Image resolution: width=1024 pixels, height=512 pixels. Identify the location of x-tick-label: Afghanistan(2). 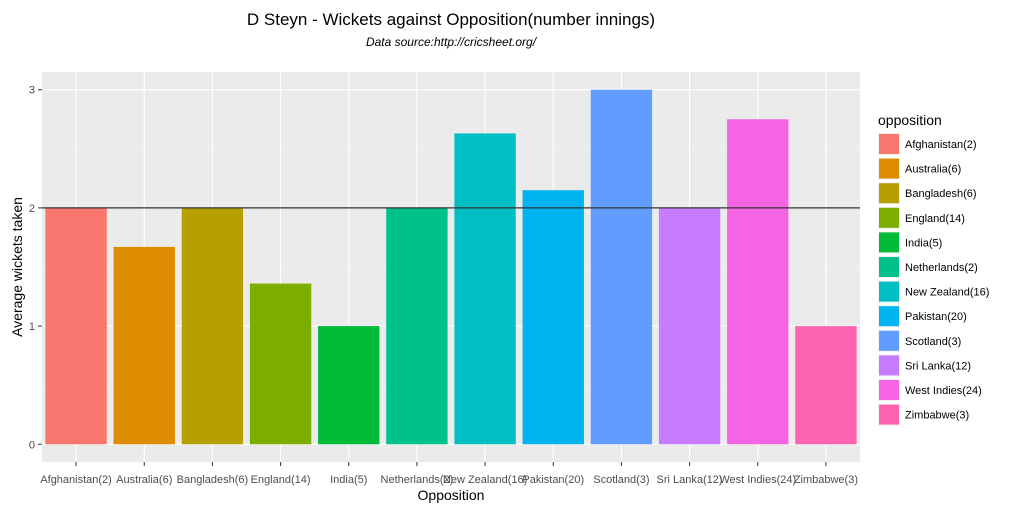
(76, 480).